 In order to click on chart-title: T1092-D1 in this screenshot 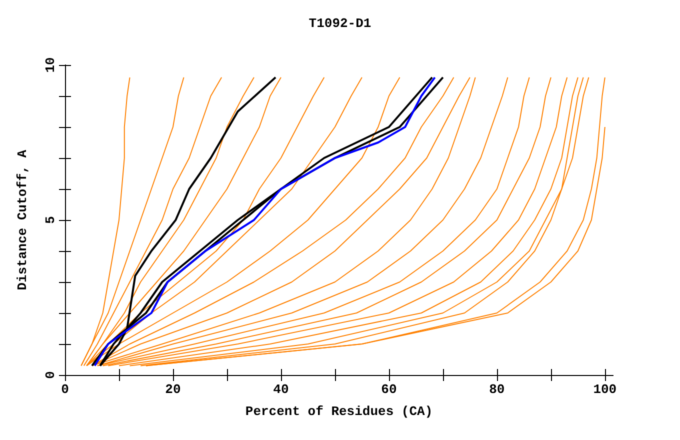, I will do `click(340, 23)`.